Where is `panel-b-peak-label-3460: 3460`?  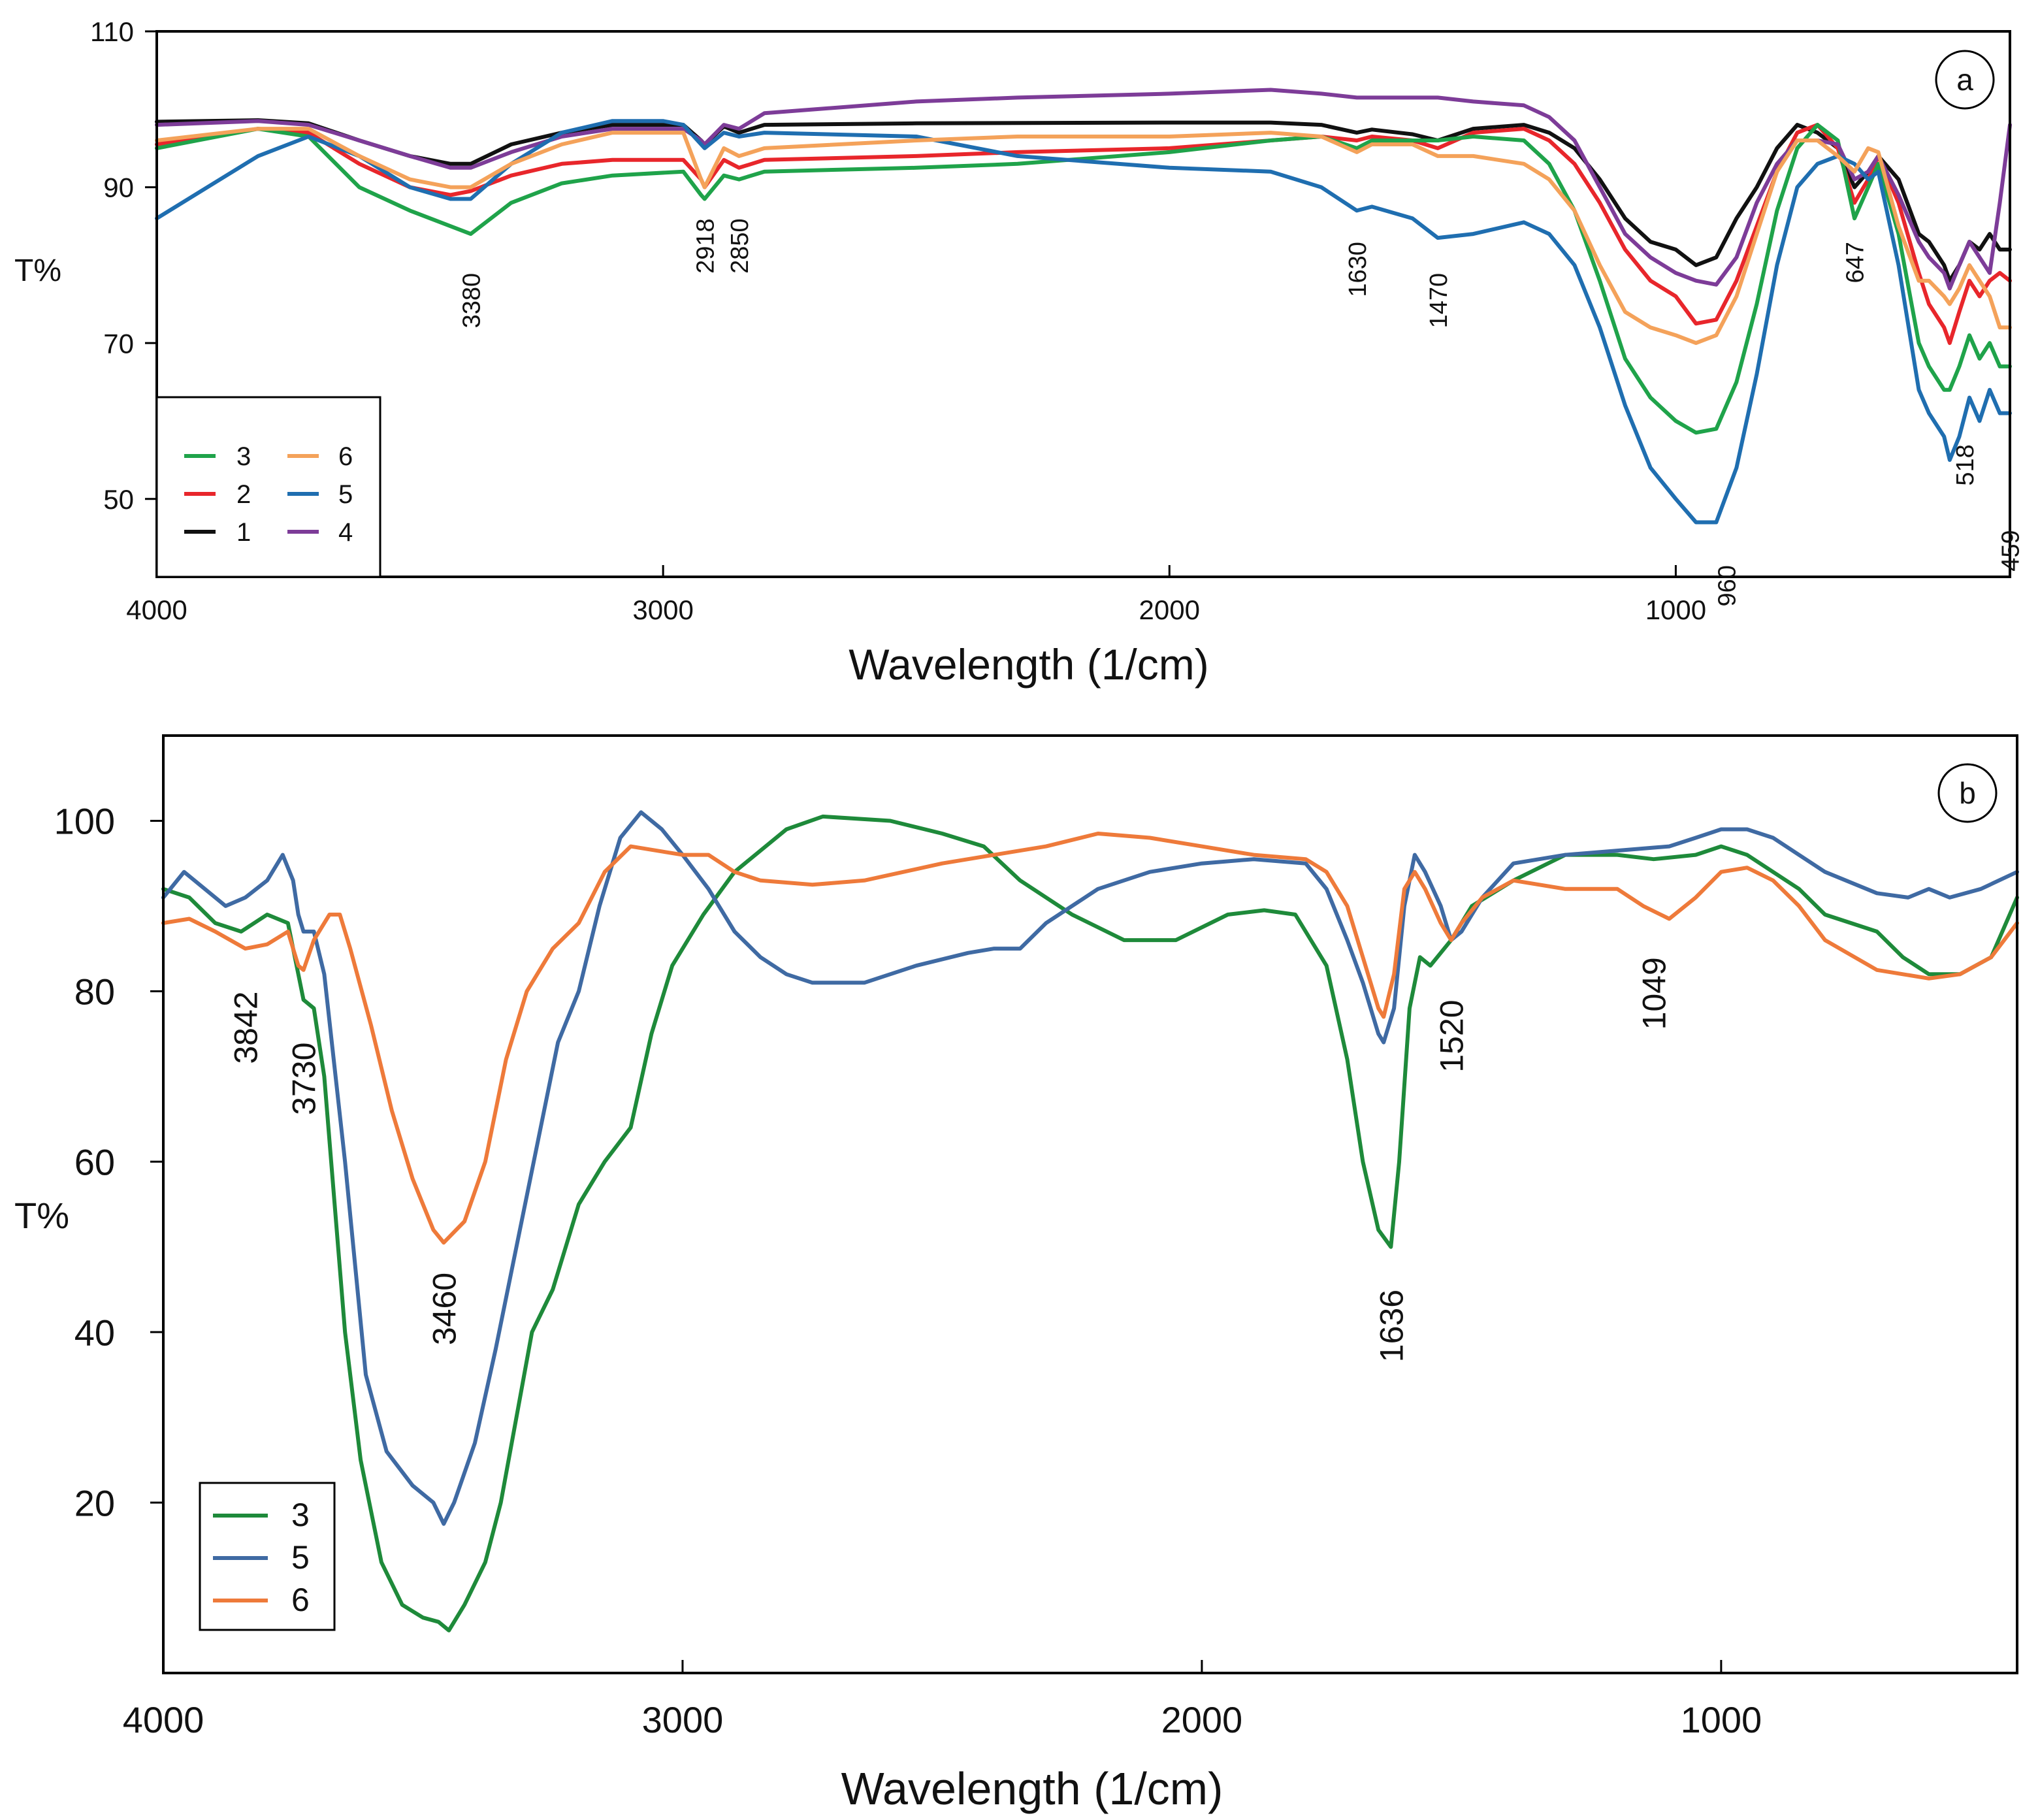 panel-b-peak-label-3460: 3460 is located at coordinates (444, 1309).